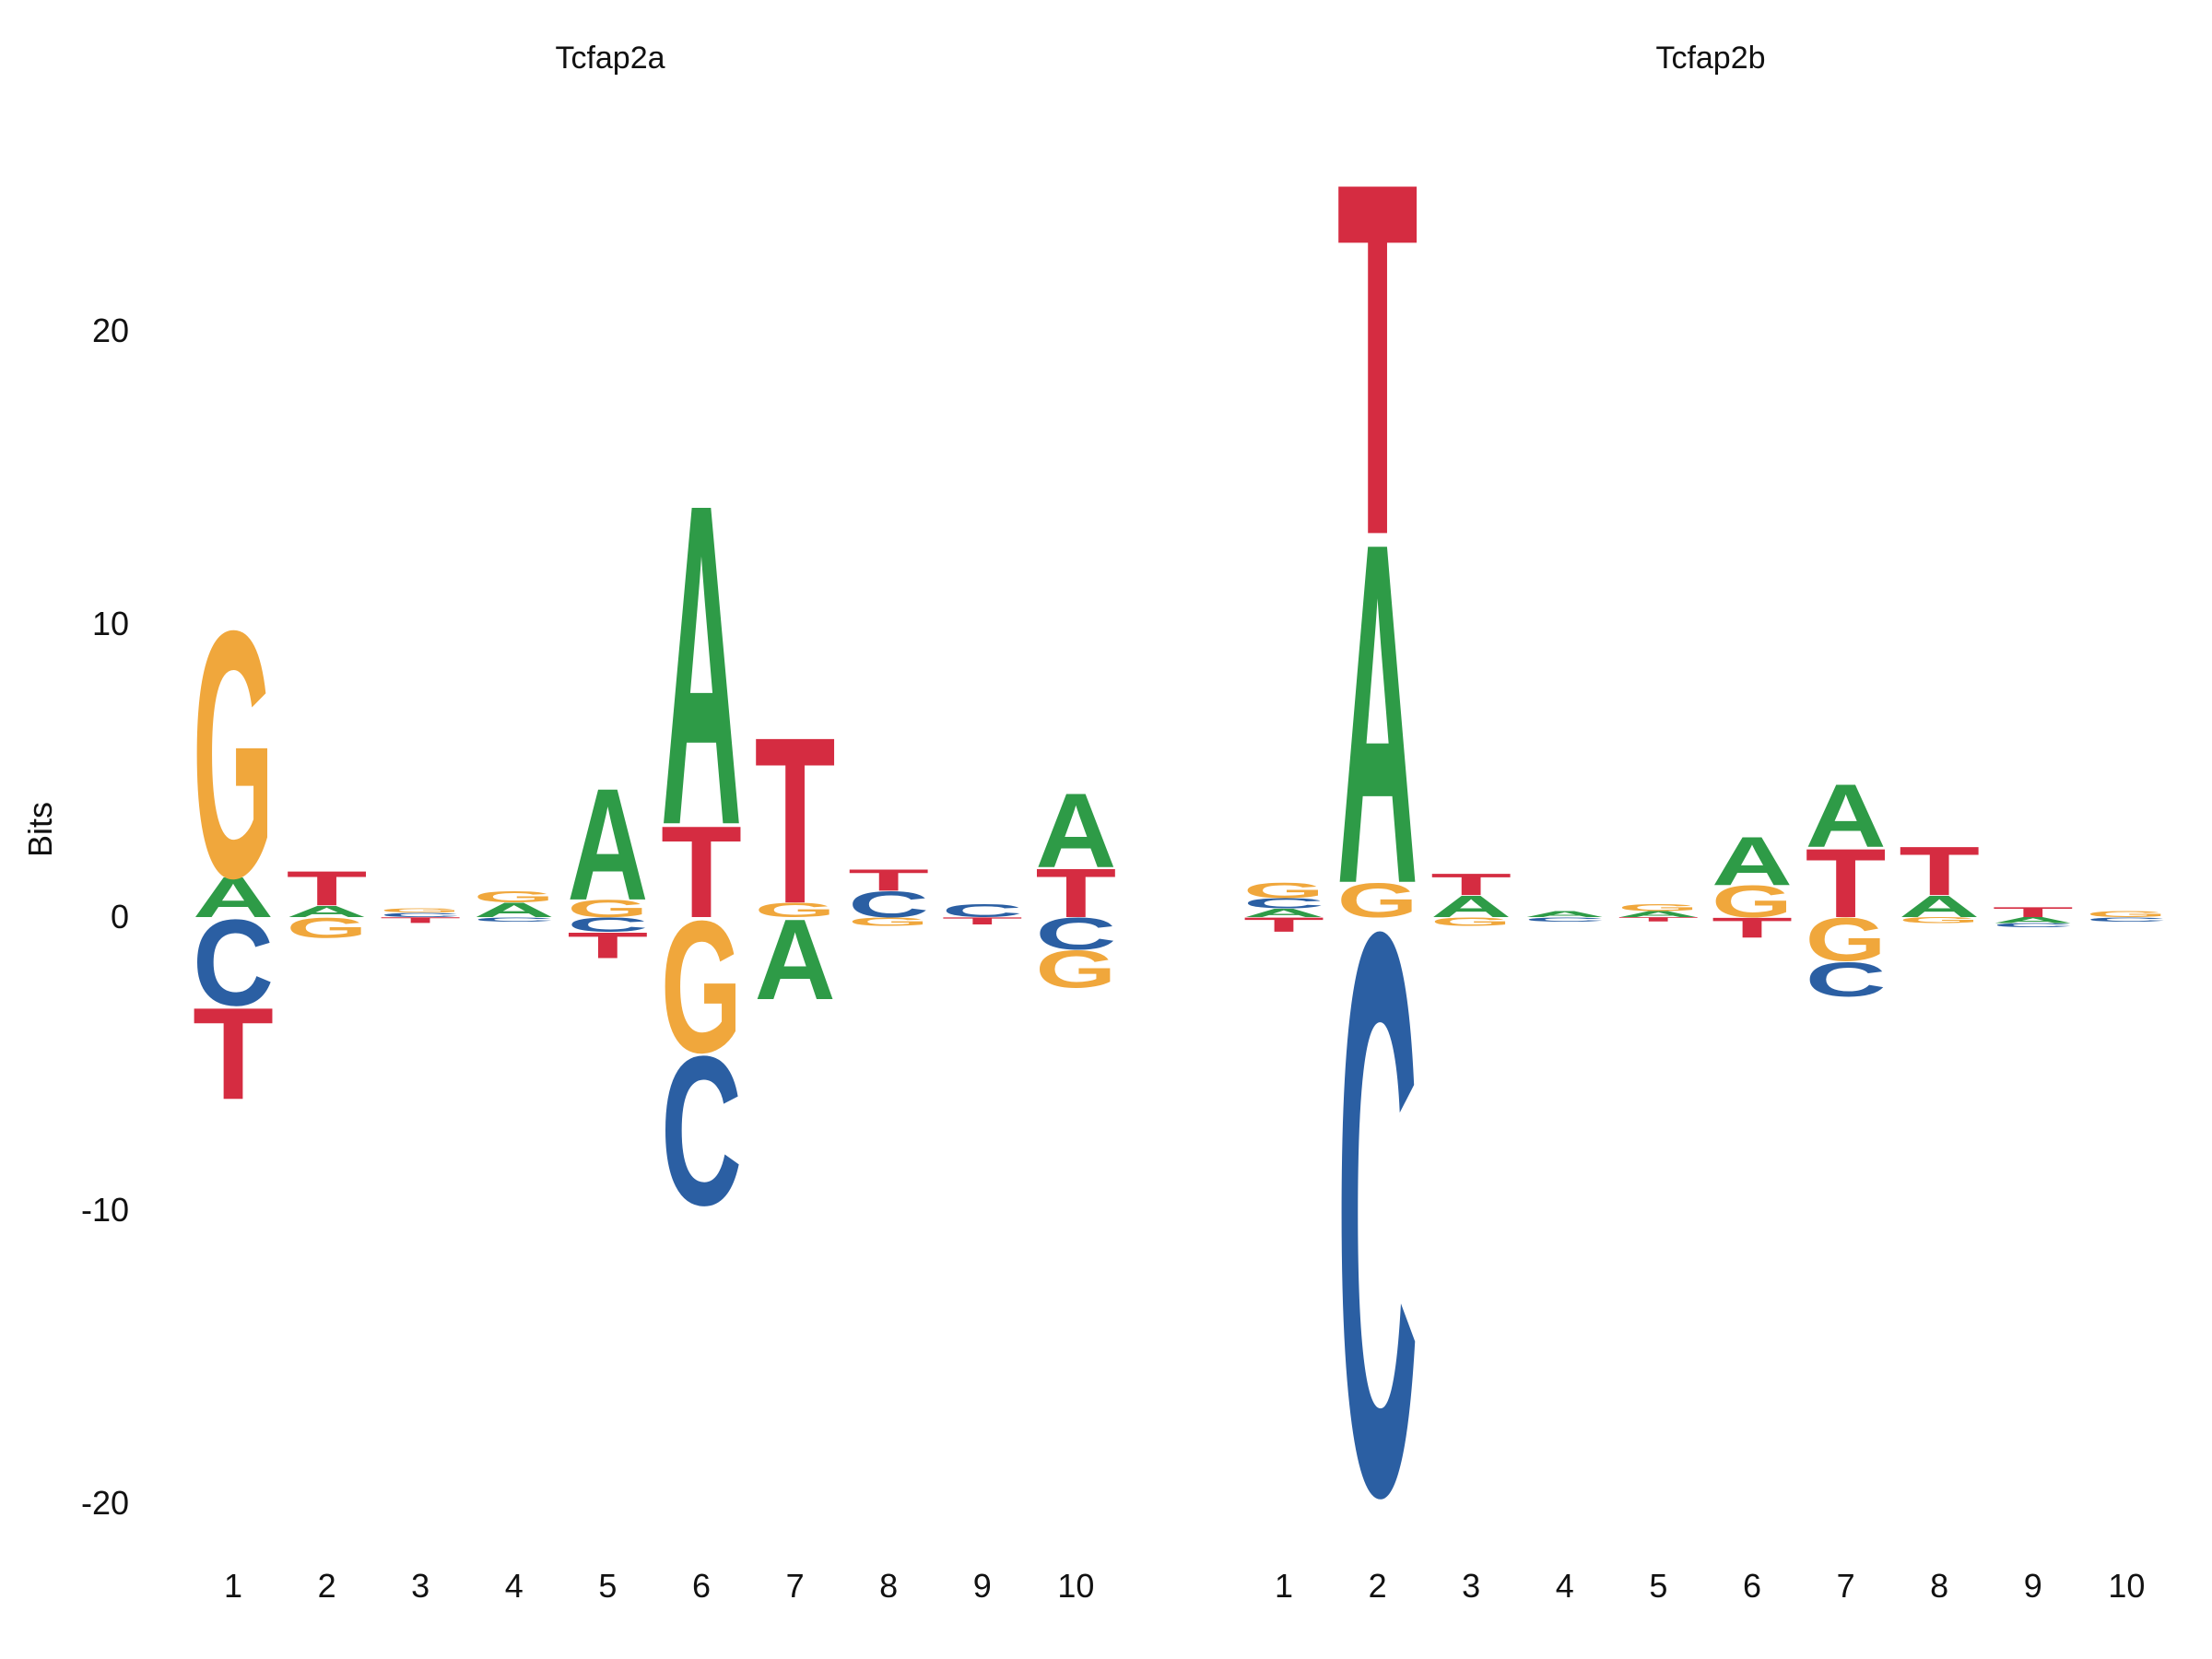  Describe the element at coordinates (110, 623) in the screenshot. I see `y-tick-label: 10` at that location.